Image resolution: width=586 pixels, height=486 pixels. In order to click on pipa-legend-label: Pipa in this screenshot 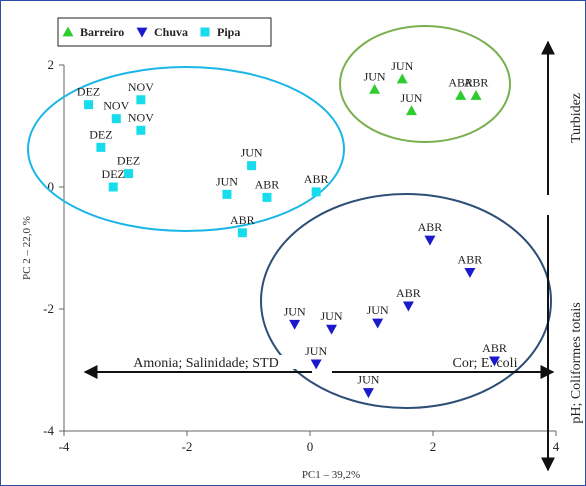, I will do `click(228, 32)`.